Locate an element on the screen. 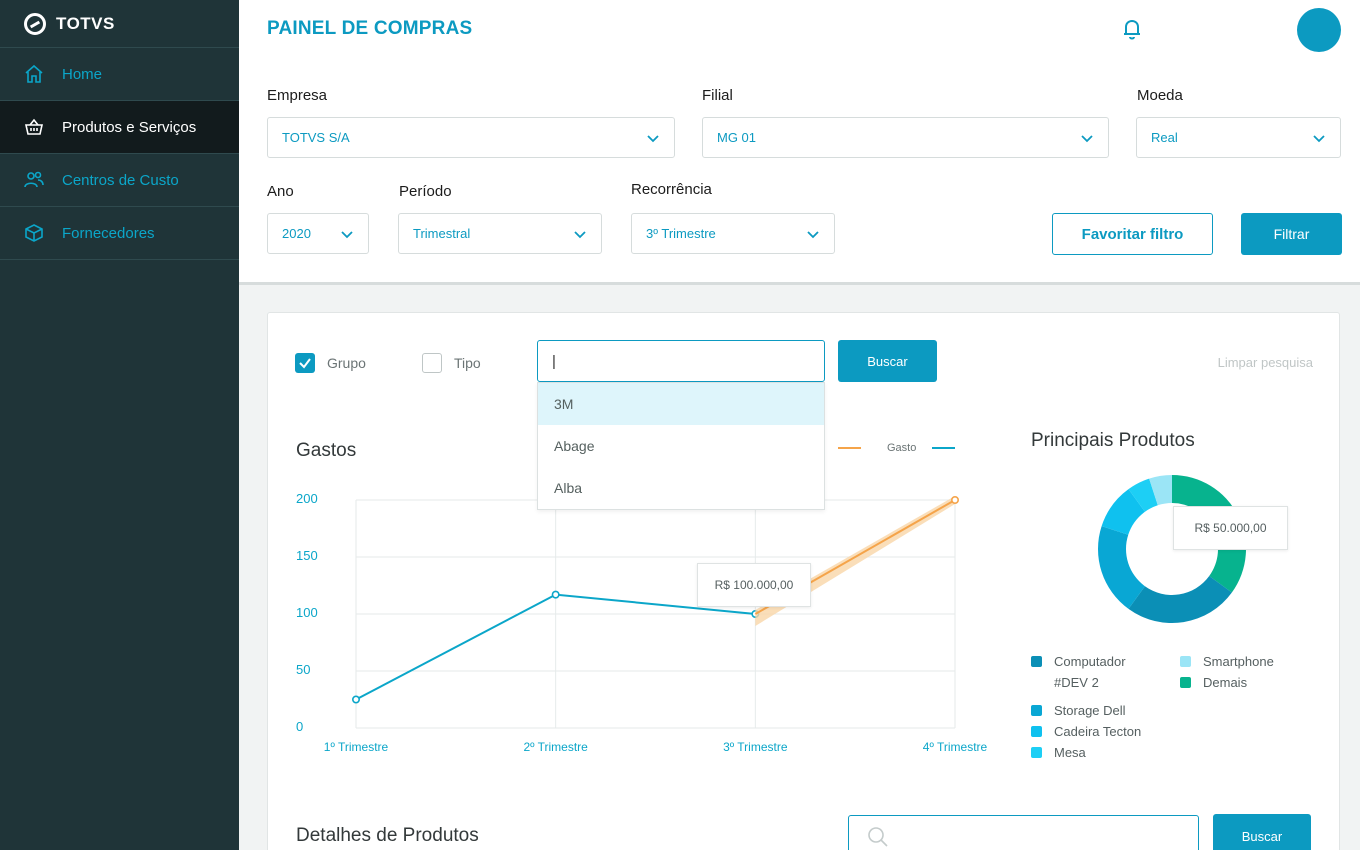  page-title: PAINEL DE COMPRAS is located at coordinates (370, 28).